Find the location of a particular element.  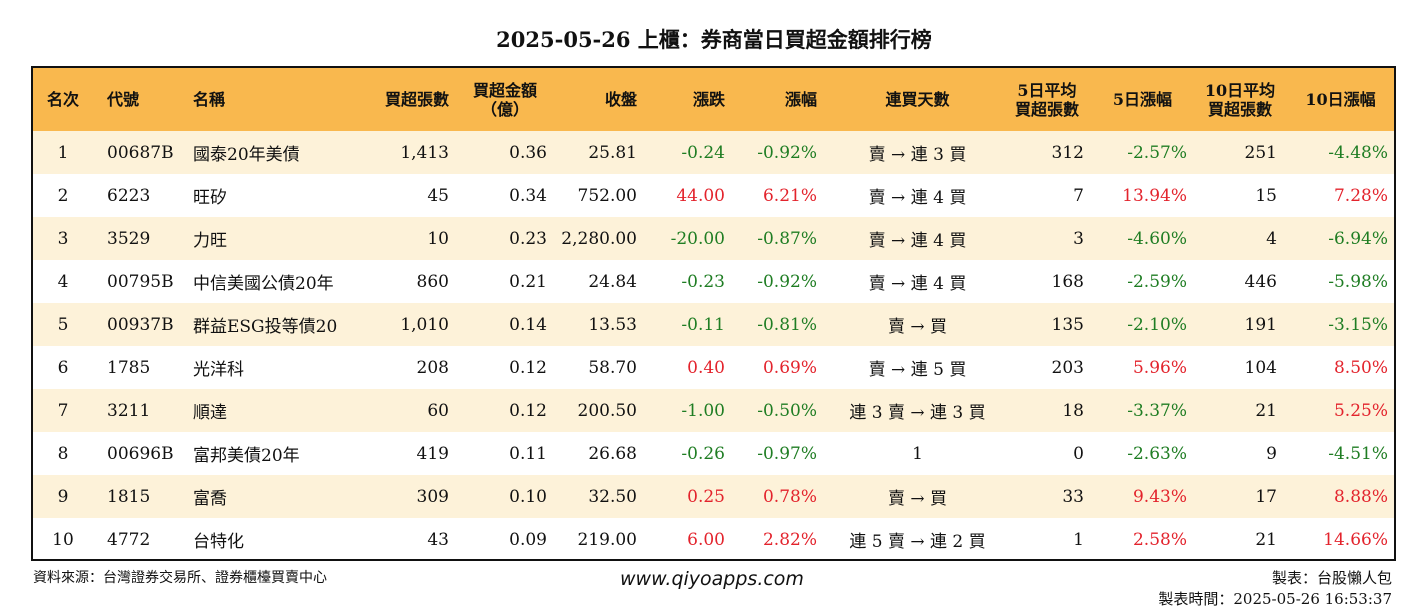

maker-note: 製表：台股懶人包 is located at coordinates (1331, 578).